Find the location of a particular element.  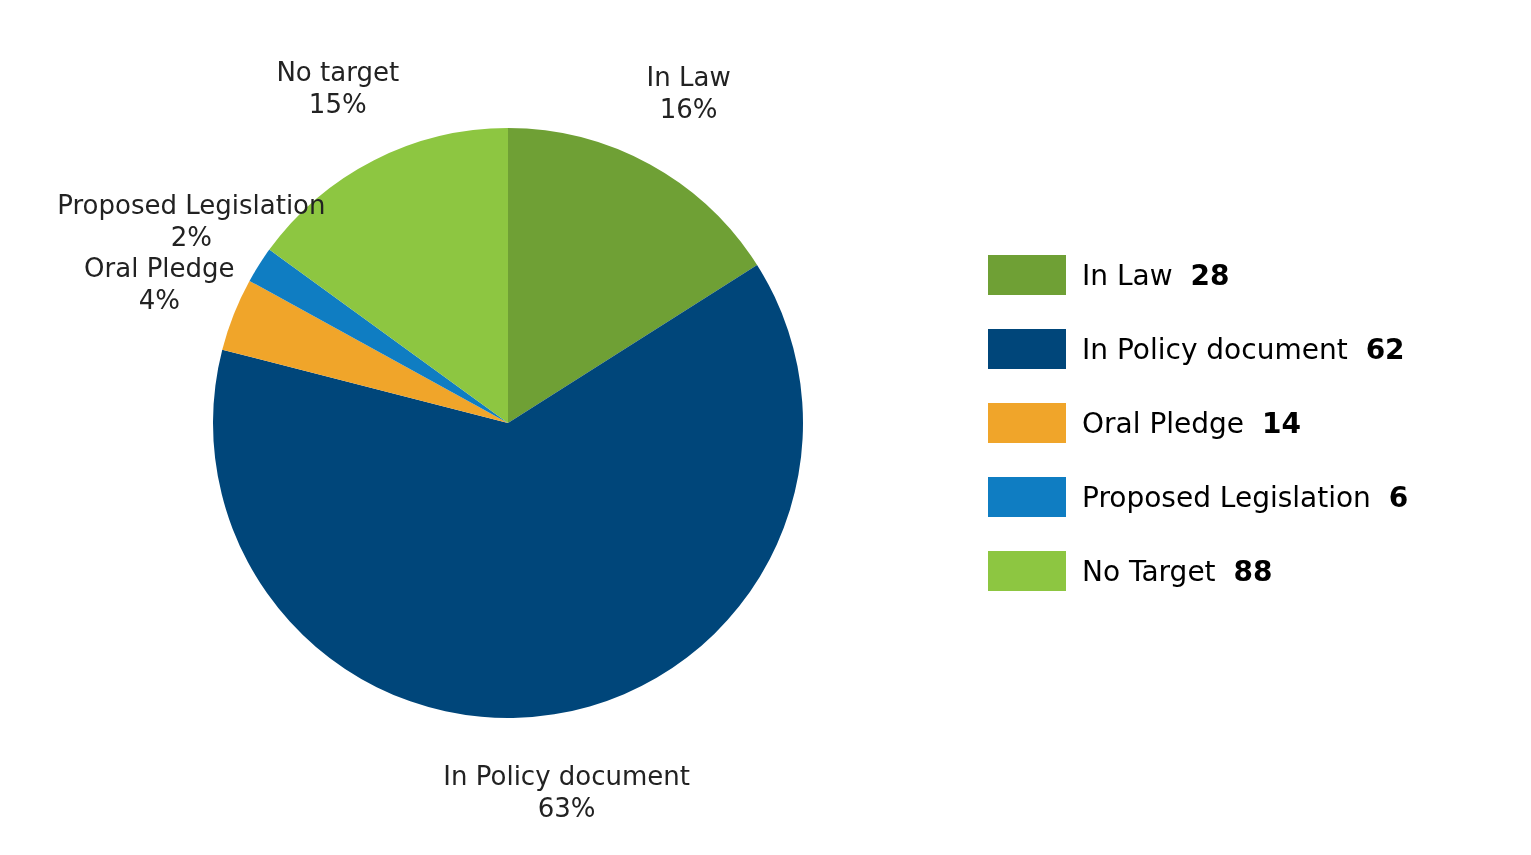

data-label: 63% is located at coordinates (566, 808).